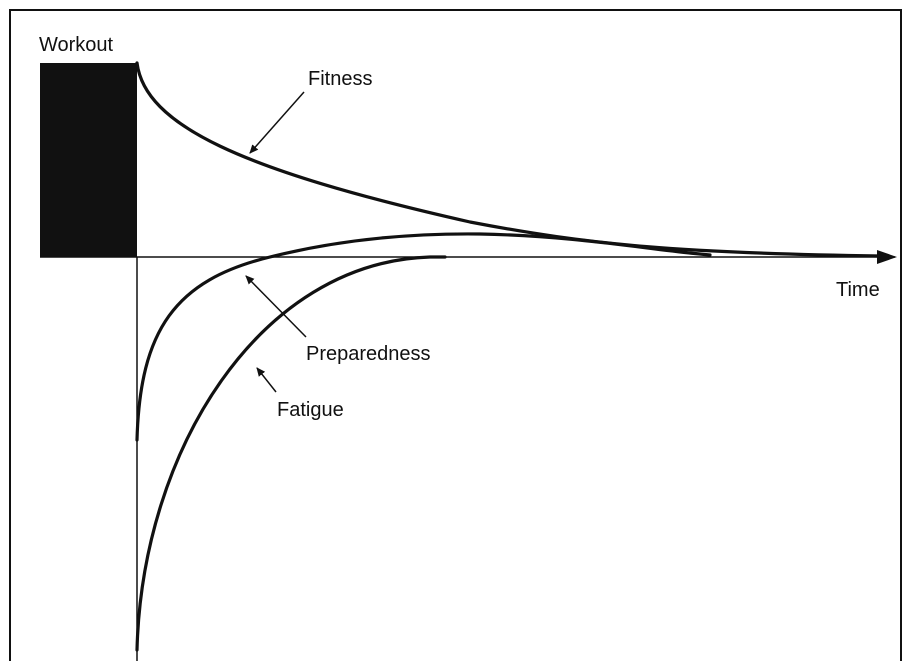 Image resolution: width=912 pixels, height=666 pixels. What do you see at coordinates (368, 354) in the screenshot?
I see `preparedness-label: Preparedness` at bounding box center [368, 354].